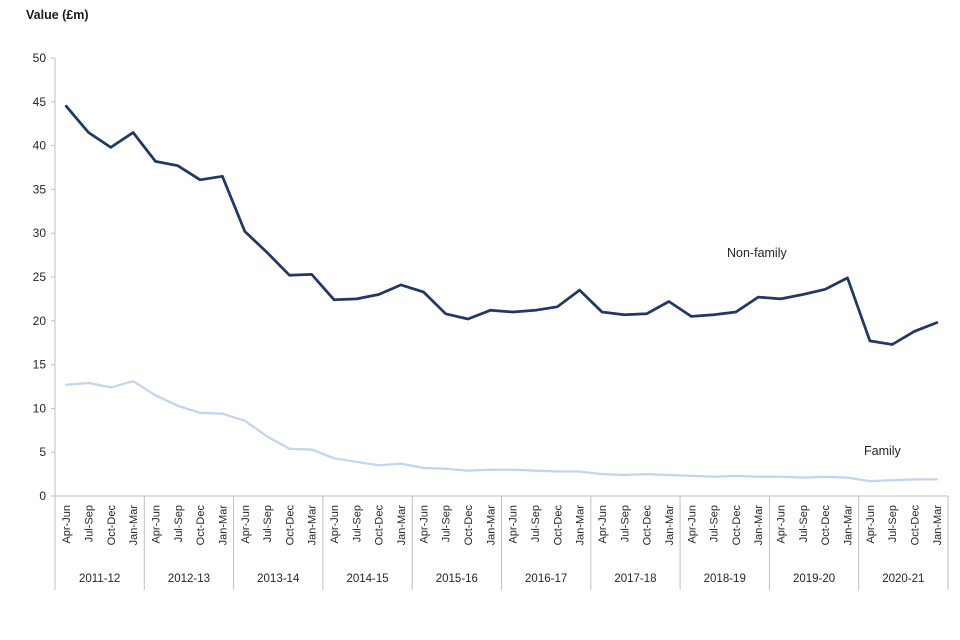  What do you see at coordinates (278, 579) in the screenshot?
I see `x-axis-year-label: 2013-14` at bounding box center [278, 579].